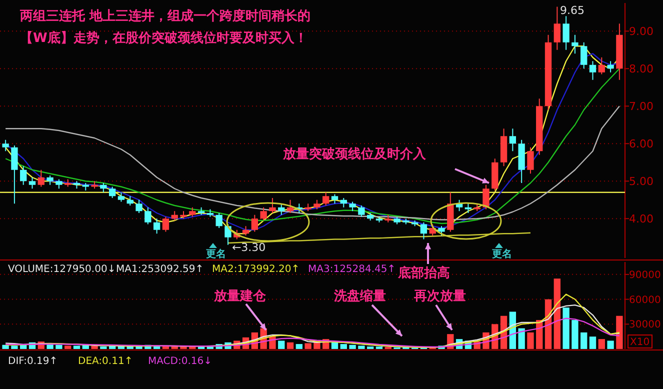  Describe the element at coordinates (164, 38) in the screenshot. I see `text: 【W底】走势，在股价突破颈线位时要及时买入！` at that location.